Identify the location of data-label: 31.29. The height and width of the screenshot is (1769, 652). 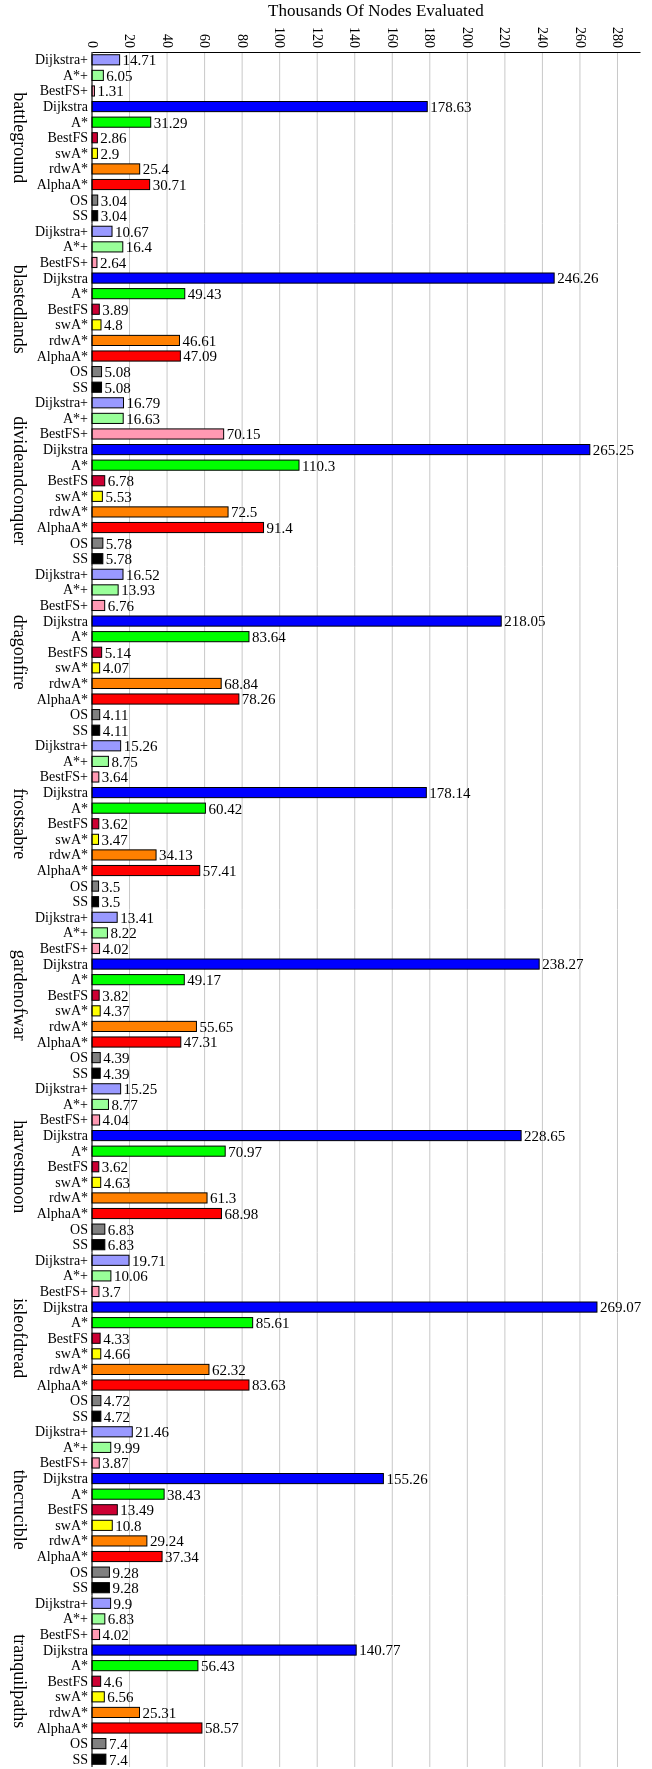
(170, 122).